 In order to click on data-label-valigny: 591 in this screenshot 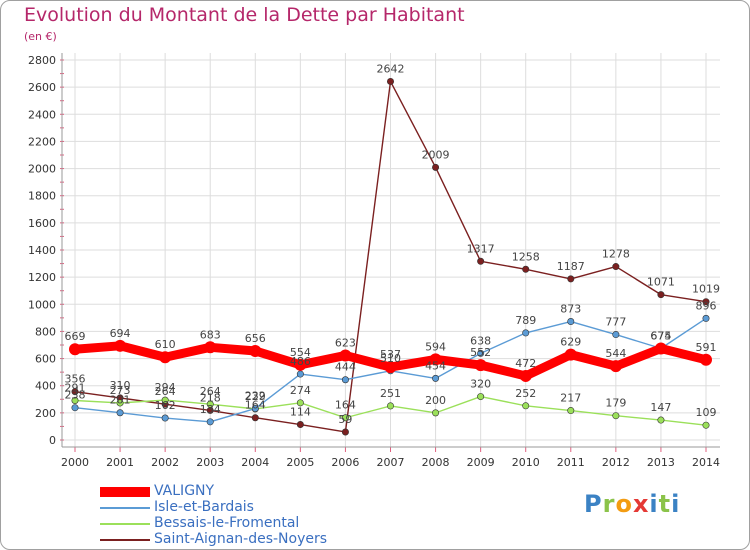, I will do `click(706, 347)`.